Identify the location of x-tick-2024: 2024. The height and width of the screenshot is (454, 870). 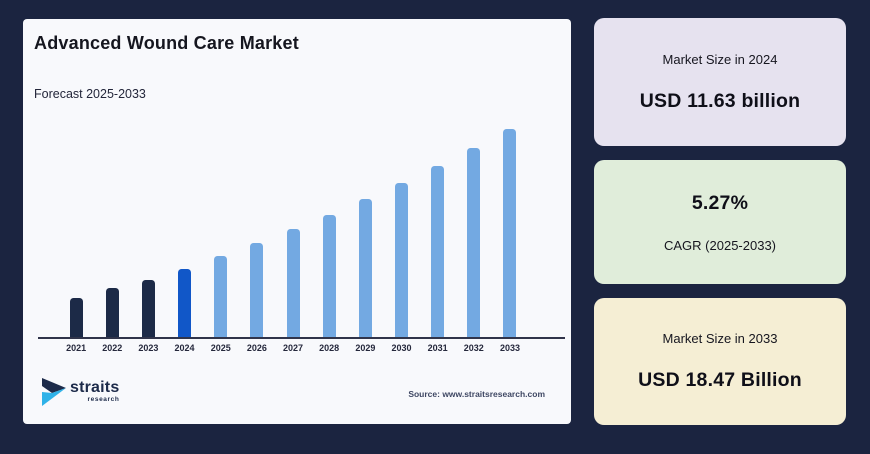
(184, 348).